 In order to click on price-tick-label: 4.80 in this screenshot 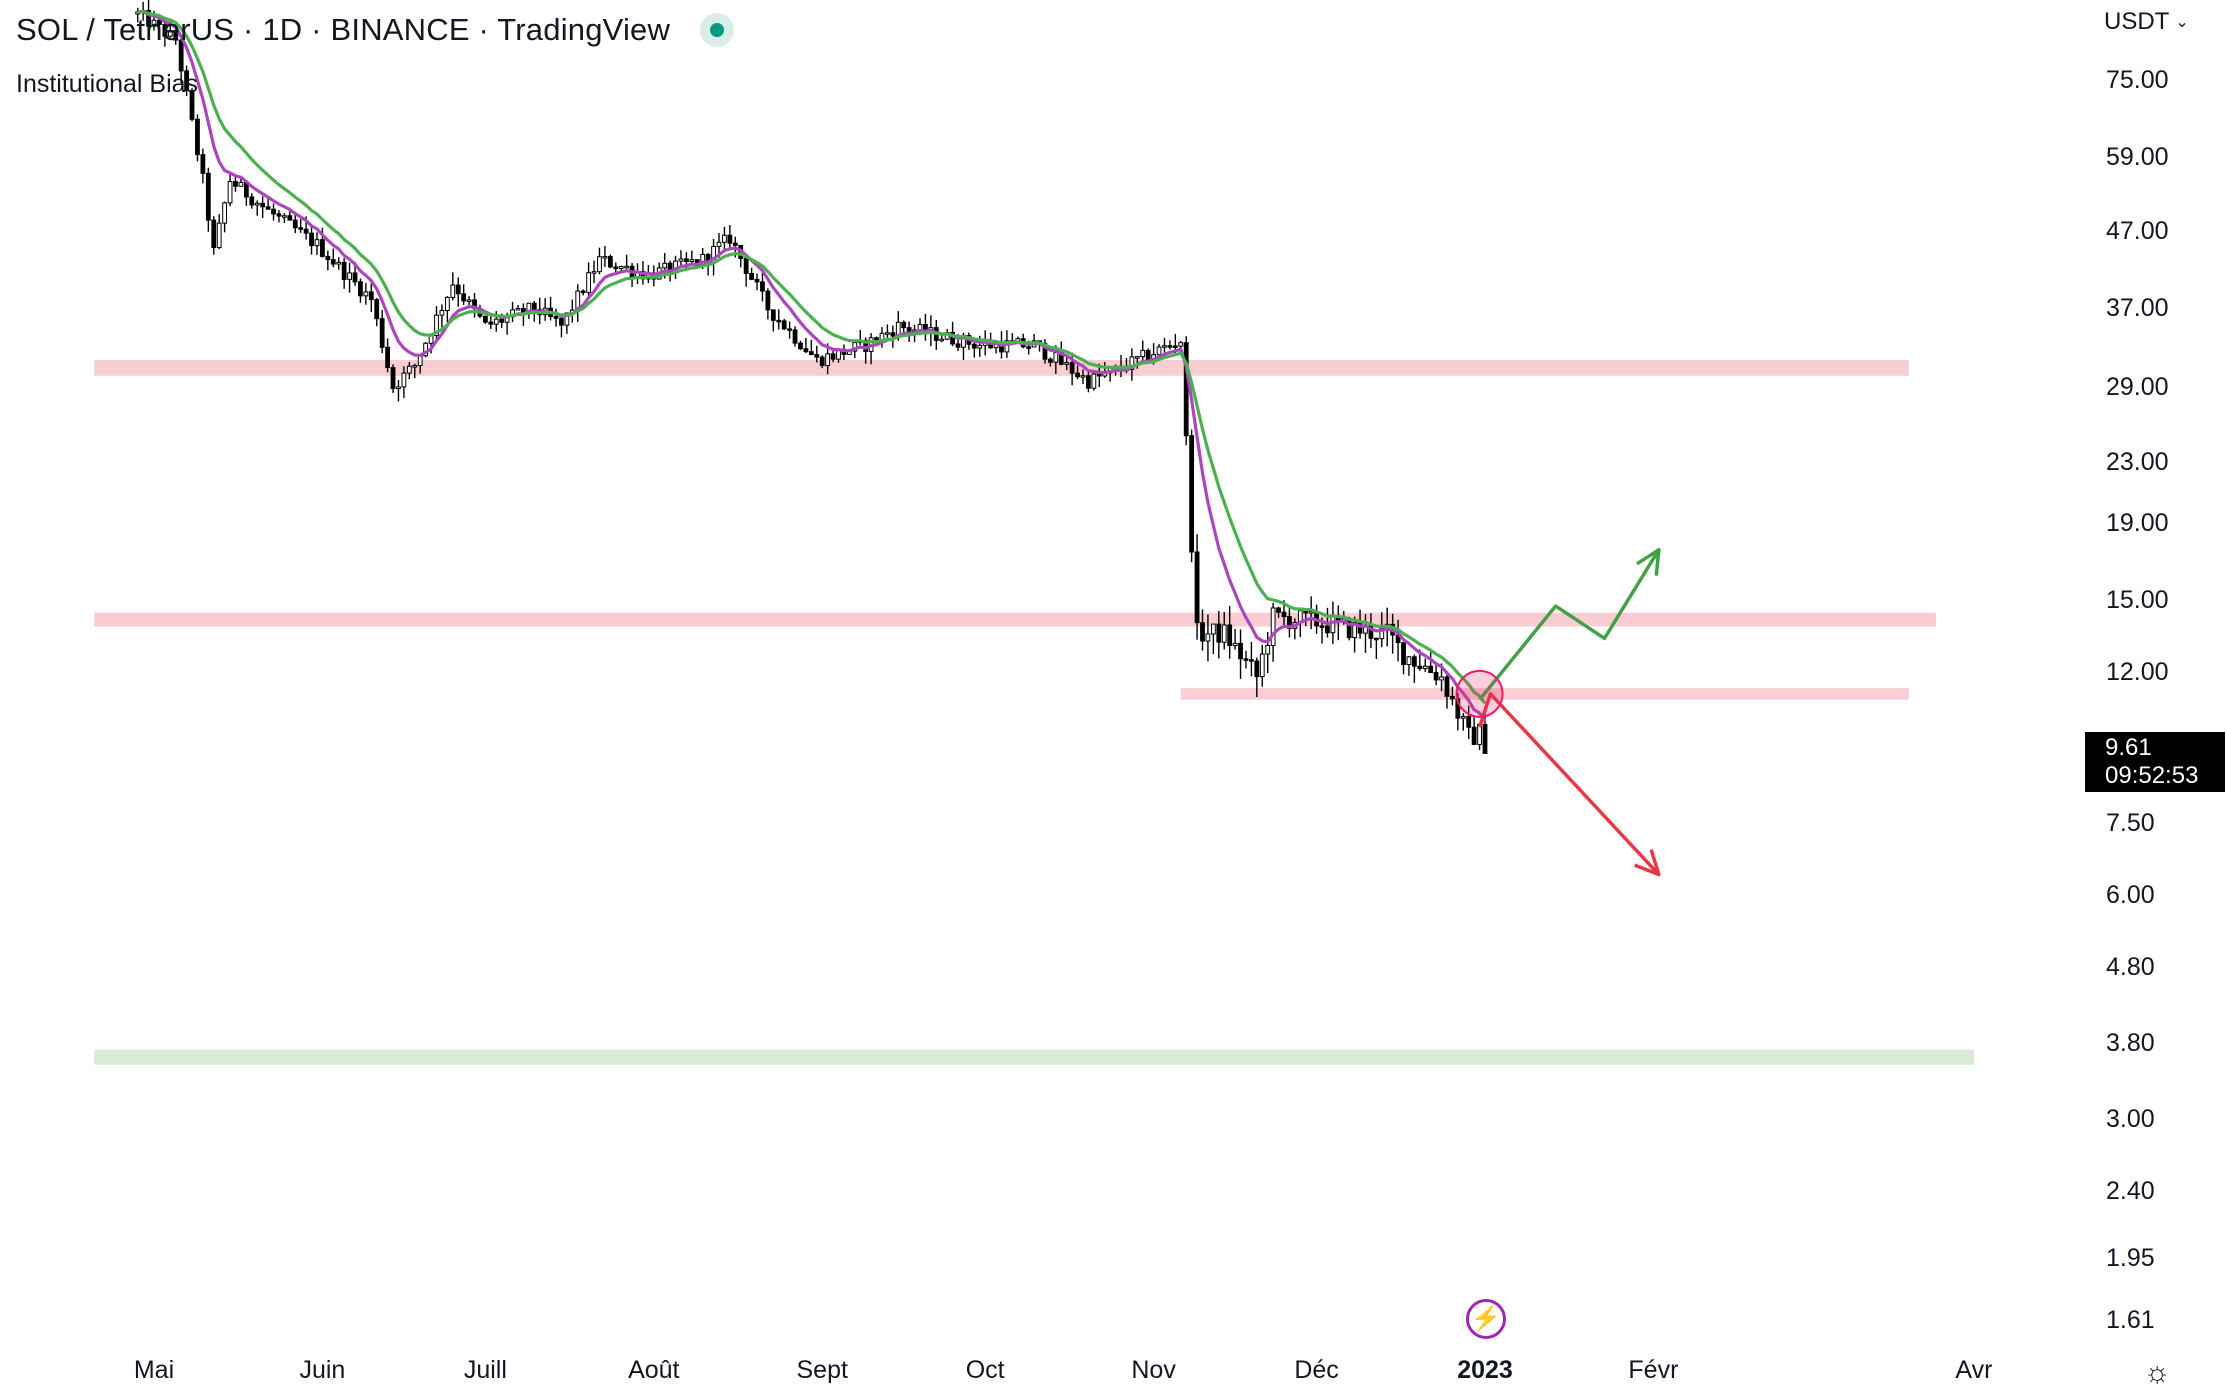, I will do `click(2130, 967)`.